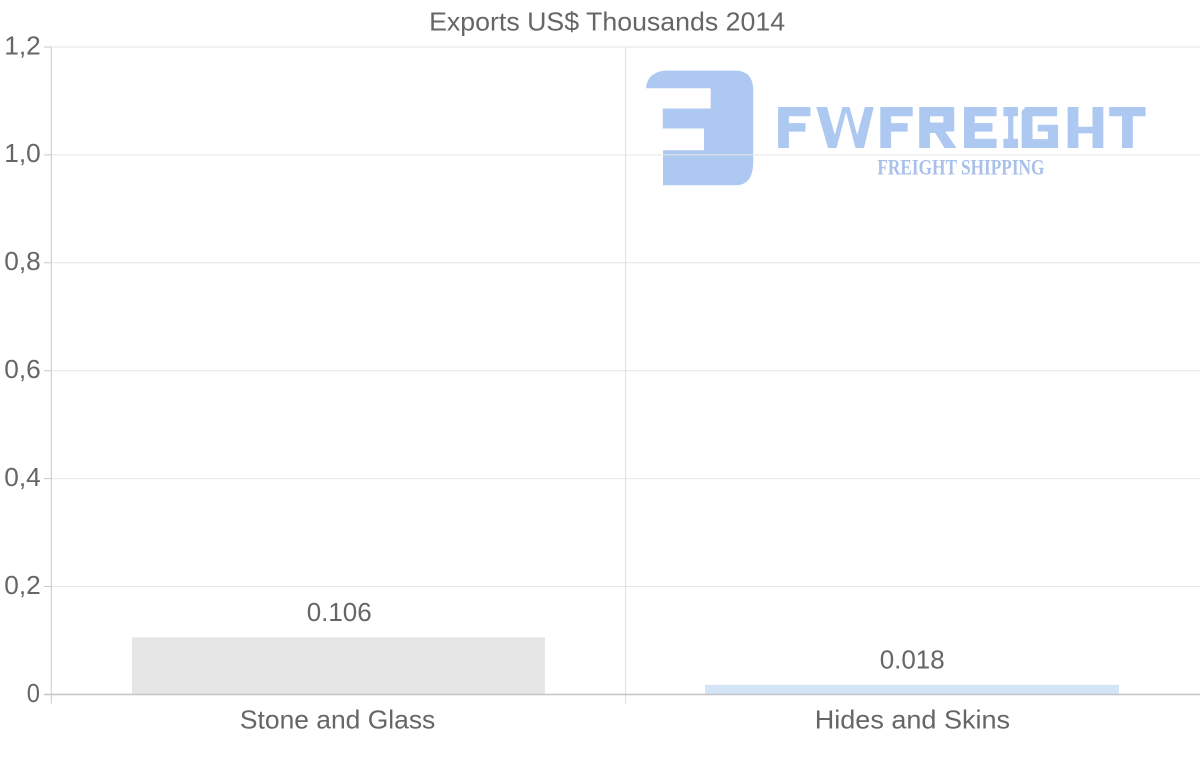 This screenshot has width=1200, height=763. Describe the element at coordinates (22, 45) in the screenshot. I see `svg-text: 1,2` at that location.